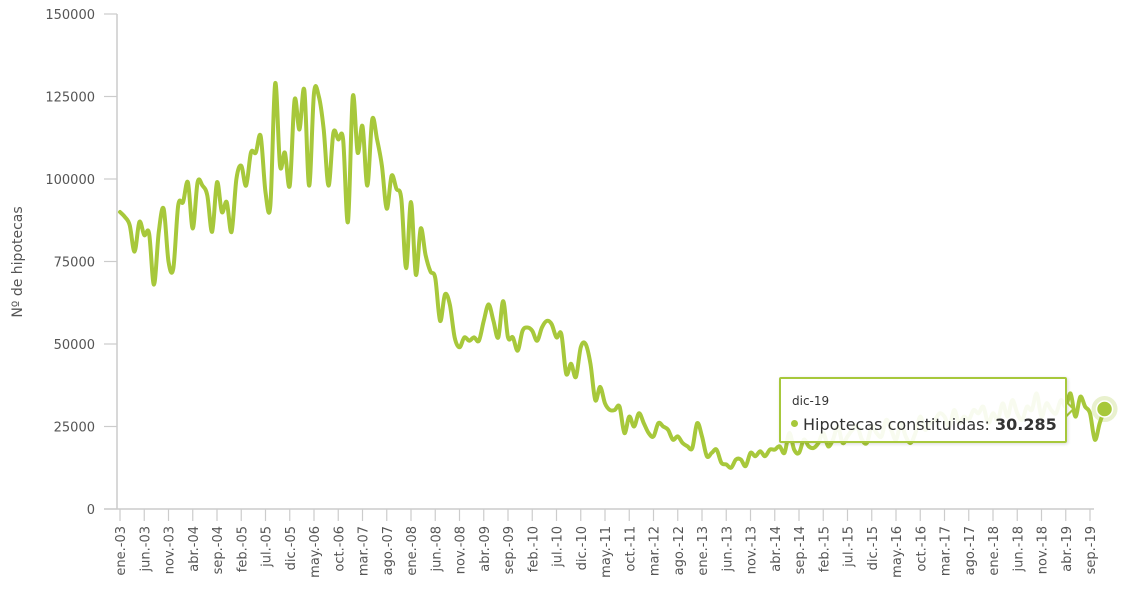 The height and width of the screenshot is (591, 1128). I want to click on x-tick-label: abr.-14, so click(776, 549).